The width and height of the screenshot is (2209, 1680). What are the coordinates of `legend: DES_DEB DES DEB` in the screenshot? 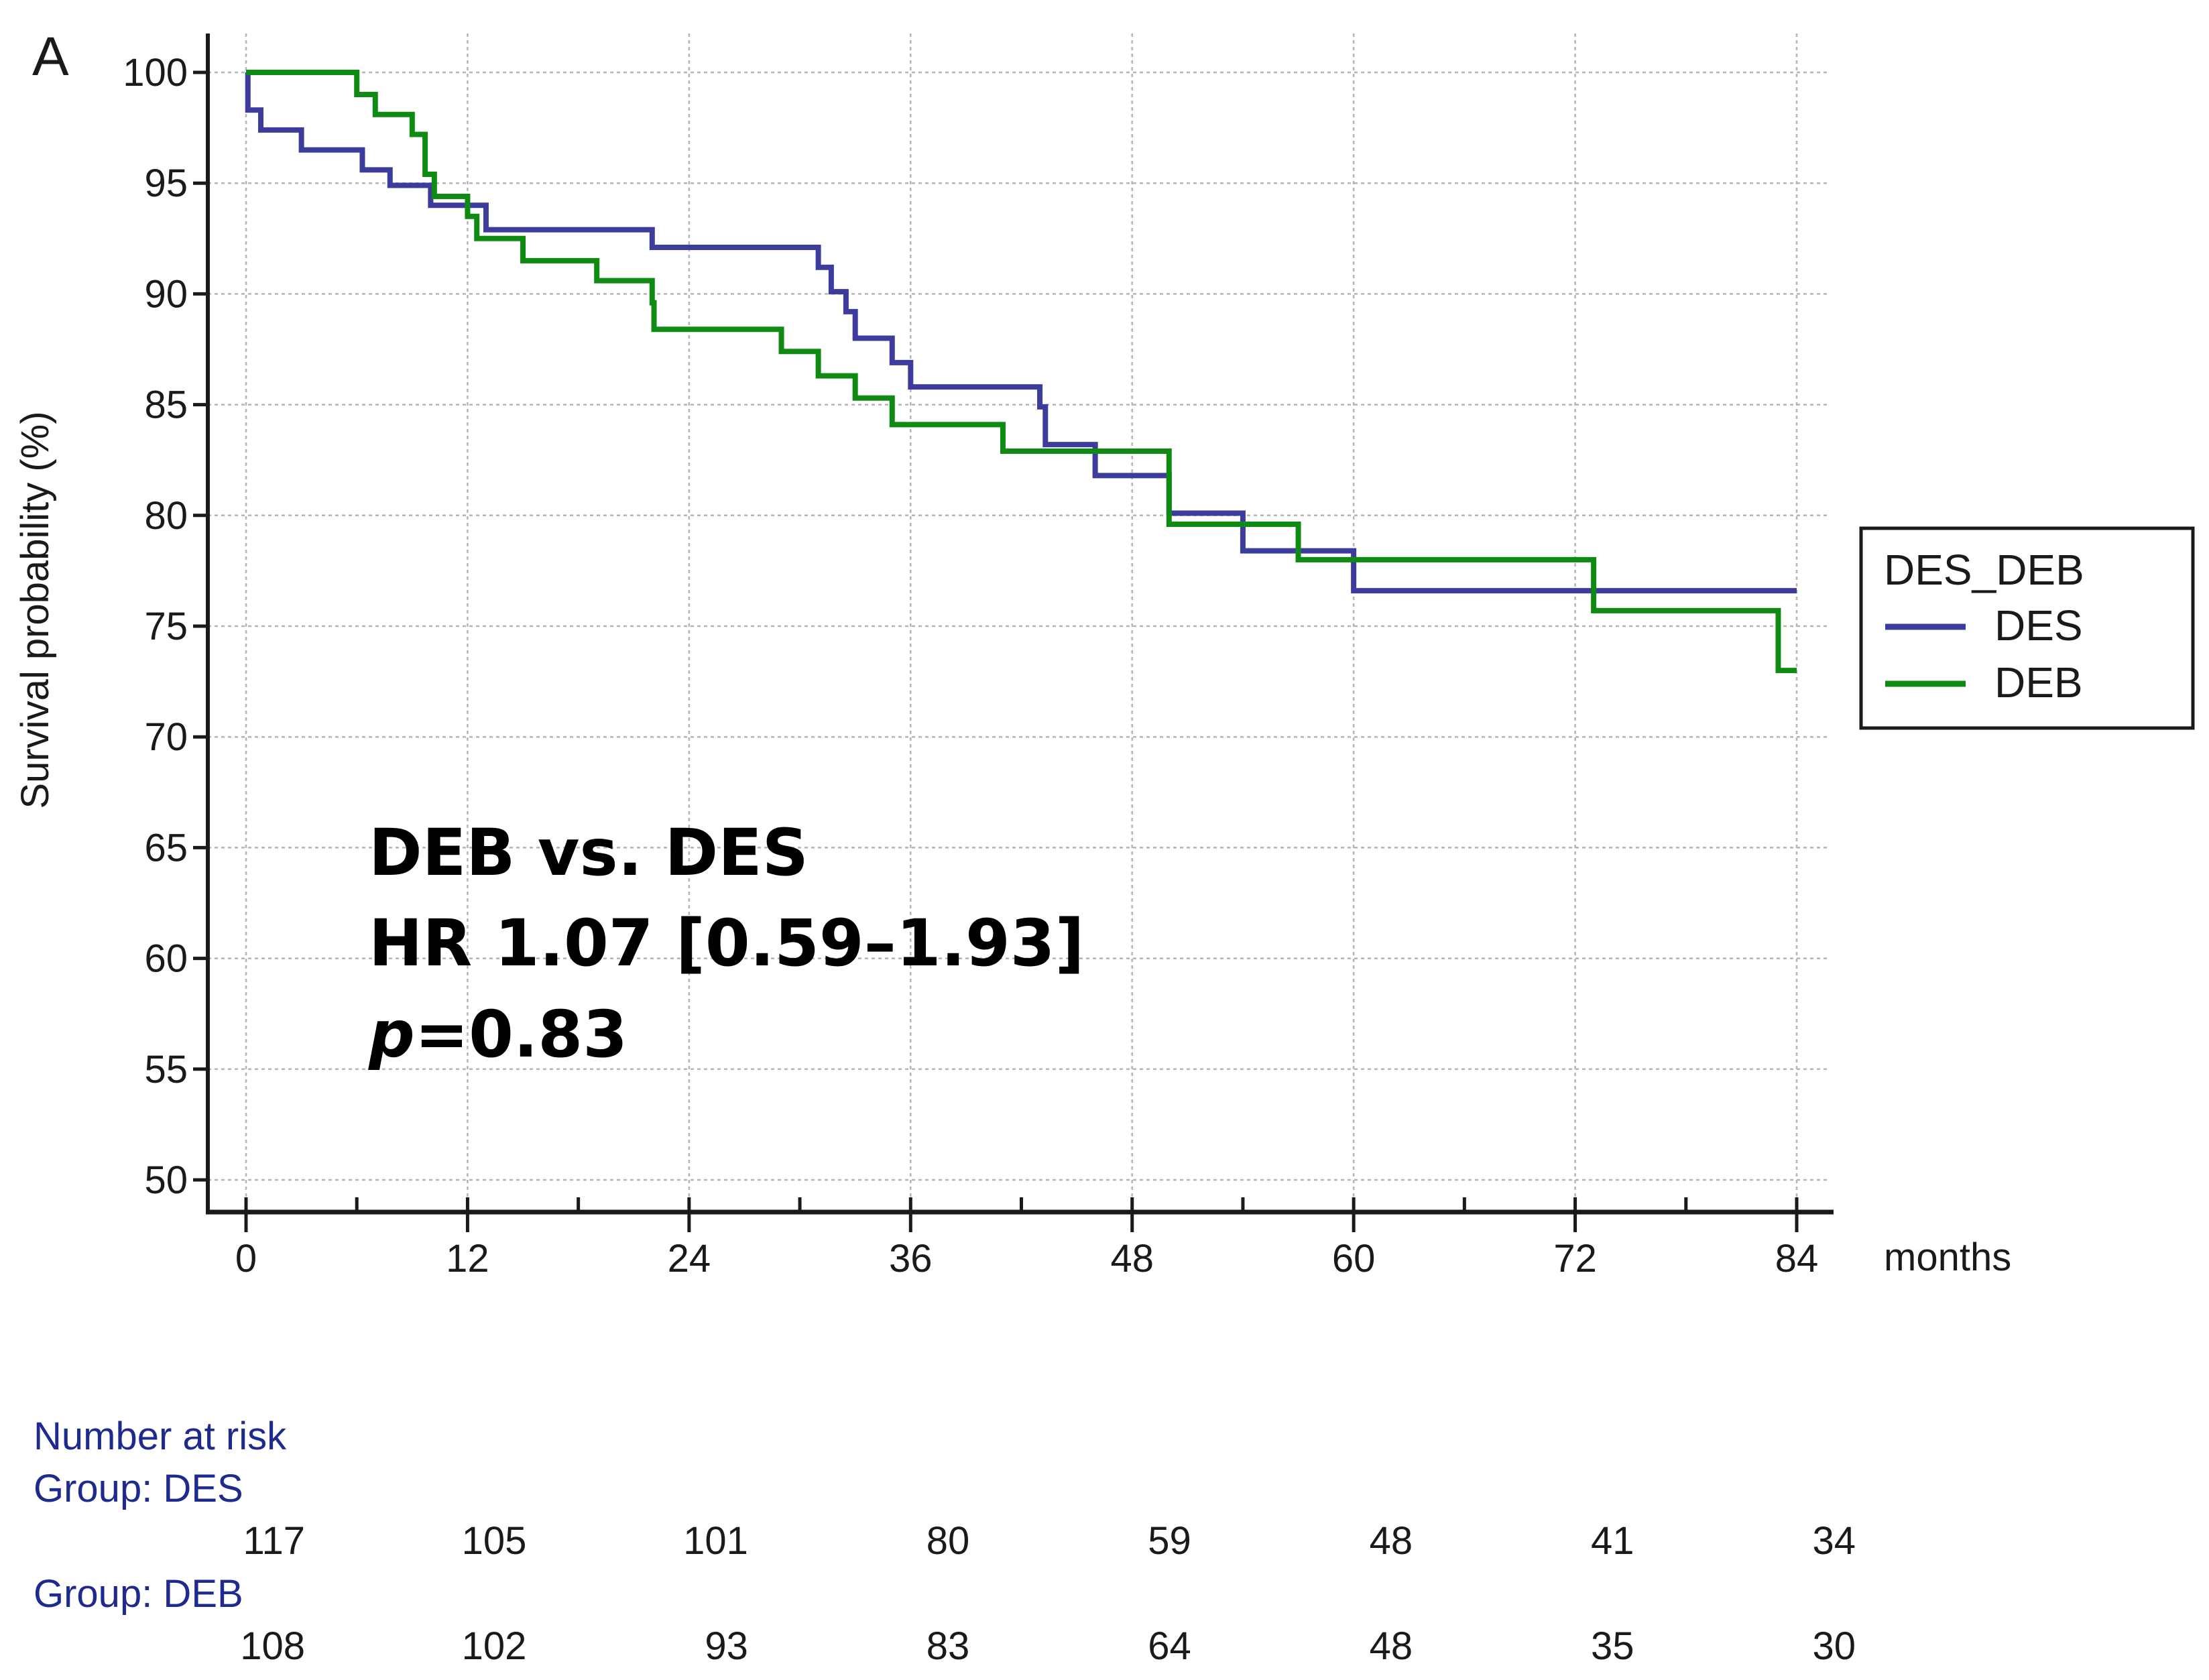 It's located at (2027, 628).